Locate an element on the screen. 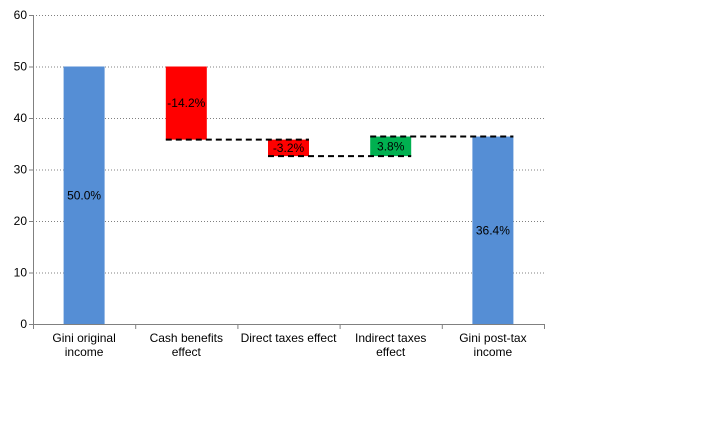  data-label-3: 3.8% is located at coordinates (391, 146).